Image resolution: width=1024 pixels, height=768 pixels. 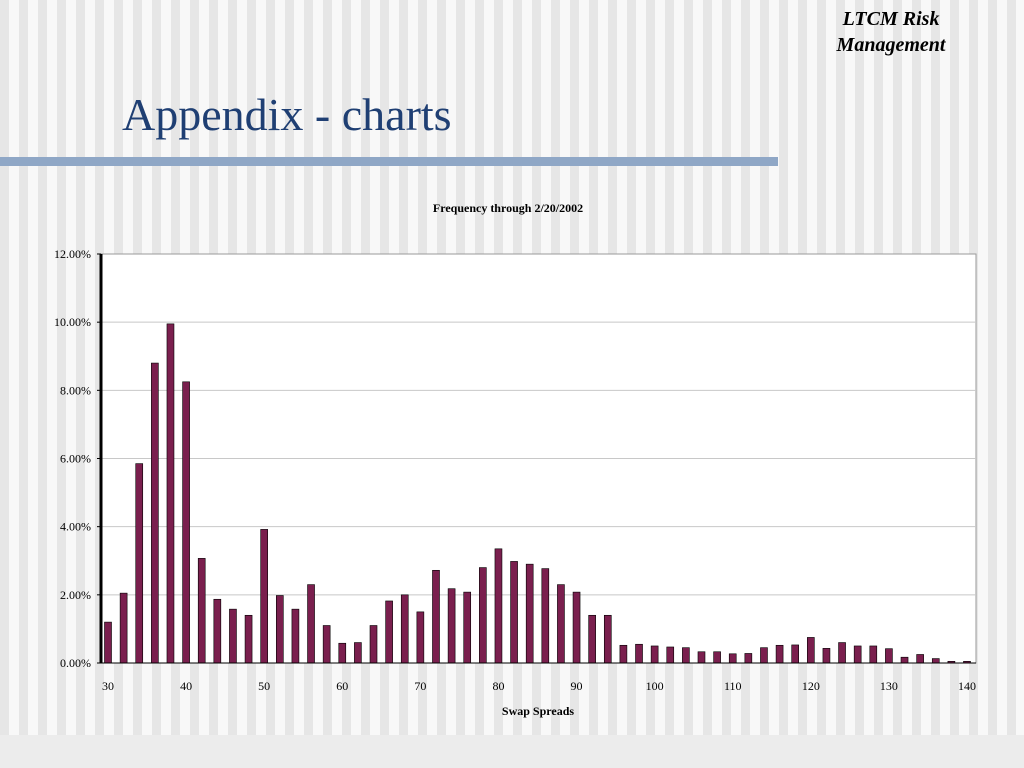 What do you see at coordinates (811, 686) in the screenshot?
I see `x-tick-label: 120` at bounding box center [811, 686].